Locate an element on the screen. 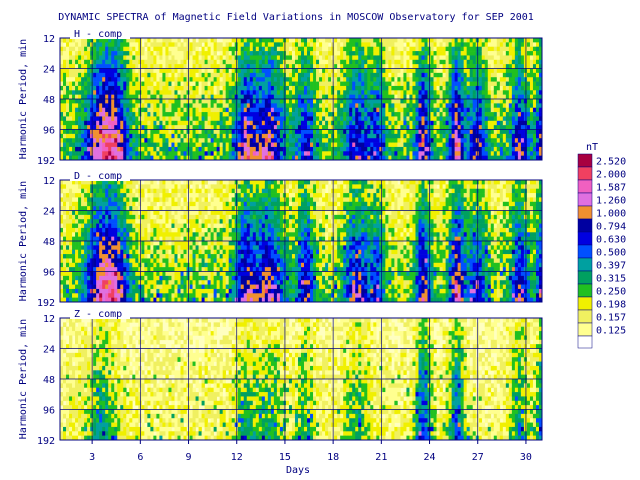 This screenshot has height=480, width=640. y-tick-label: 96 is located at coordinates (49, 131).